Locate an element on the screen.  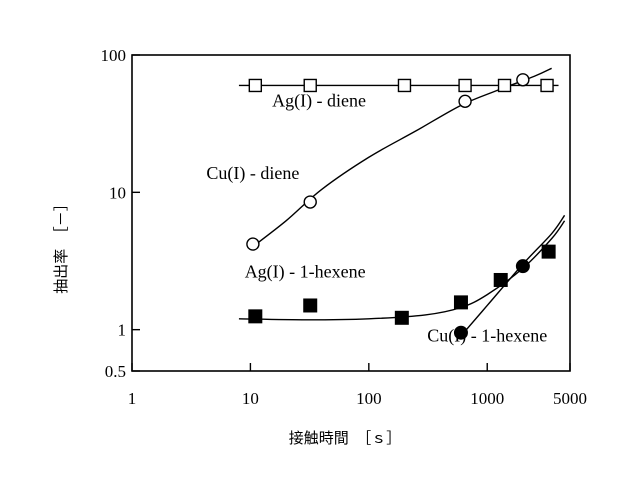
x-tick-label-5000: 5000 is located at coordinates (570, 398).